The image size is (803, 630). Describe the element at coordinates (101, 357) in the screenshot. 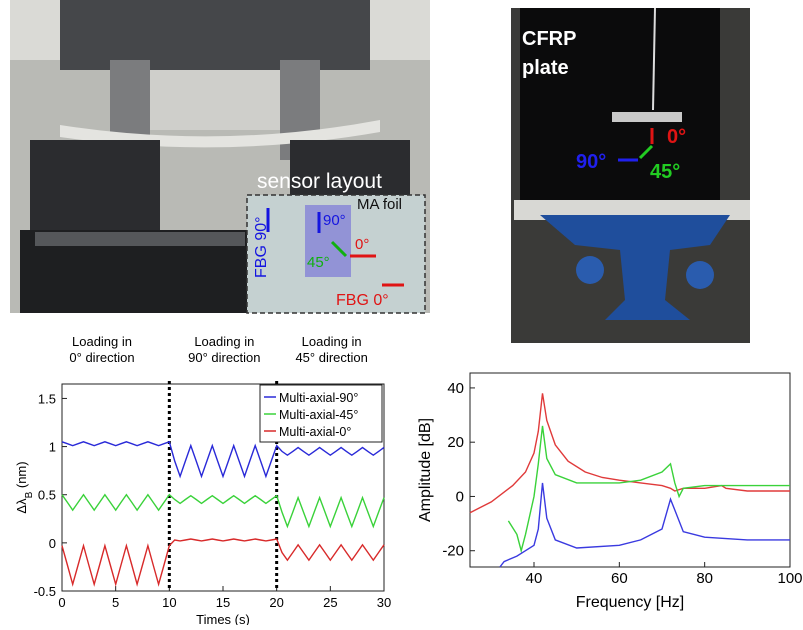

I see `annotation: 0° direction` at that location.